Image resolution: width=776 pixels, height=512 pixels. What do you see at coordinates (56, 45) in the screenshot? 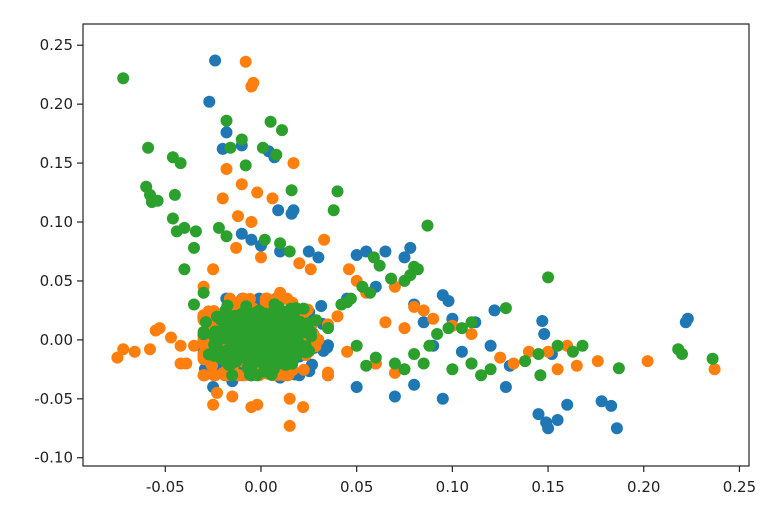
I see `y-tick-label: 0.25` at bounding box center [56, 45].